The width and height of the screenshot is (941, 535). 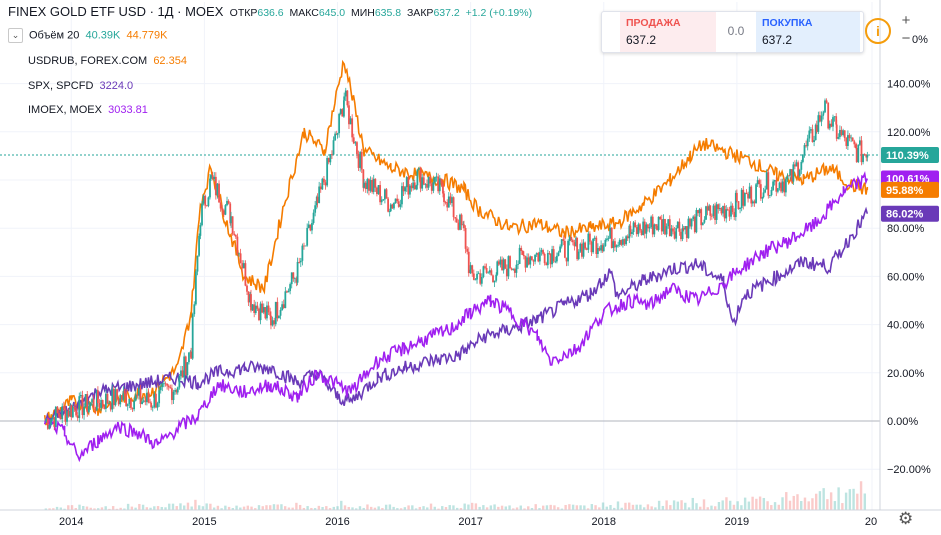 What do you see at coordinates (470, 518) in the screenshot?
I see `time-axis: 2014 2015 2016 2017 2018 2019 20` at bounding box center [470, 518].